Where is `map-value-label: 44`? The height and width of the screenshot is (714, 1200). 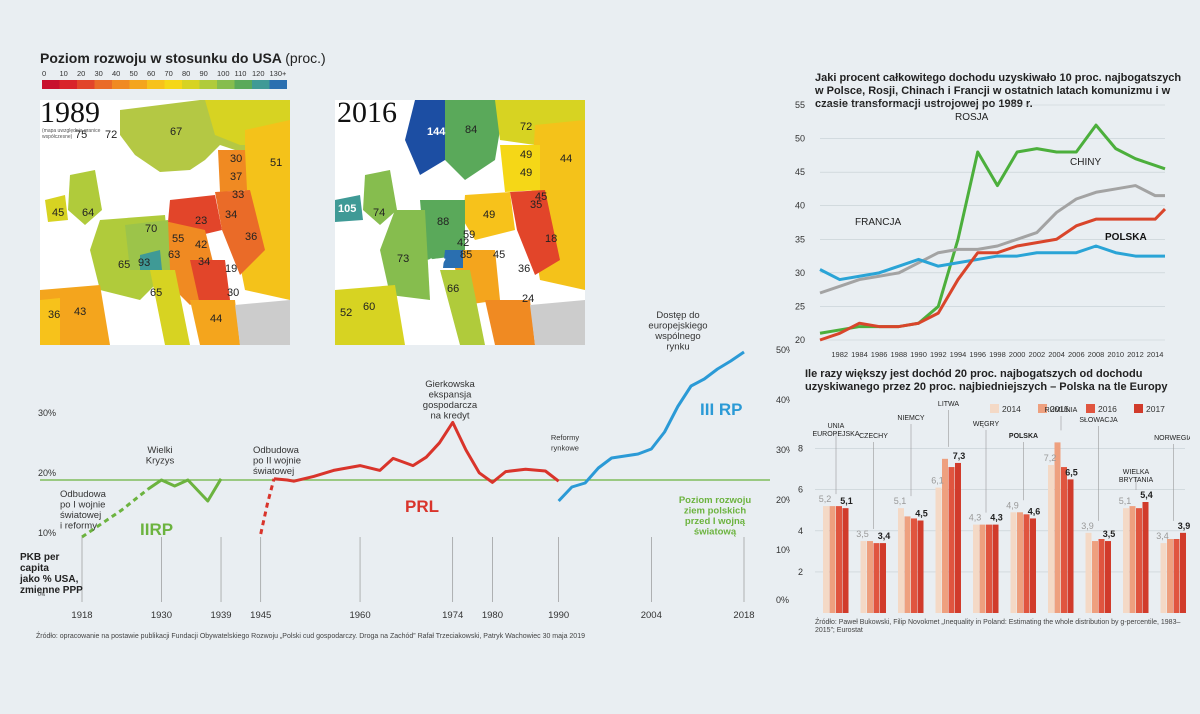
map-value-label: 44 is located at coordinates (216, 319).